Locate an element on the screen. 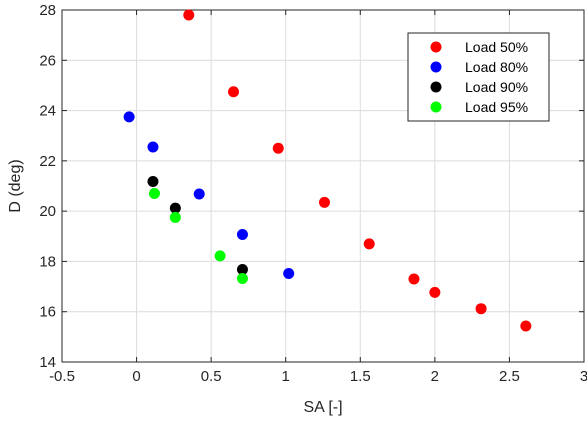  y-tick-labels: 14 16 18 20 22 24 26 28 is located at coordinates (47, 186).